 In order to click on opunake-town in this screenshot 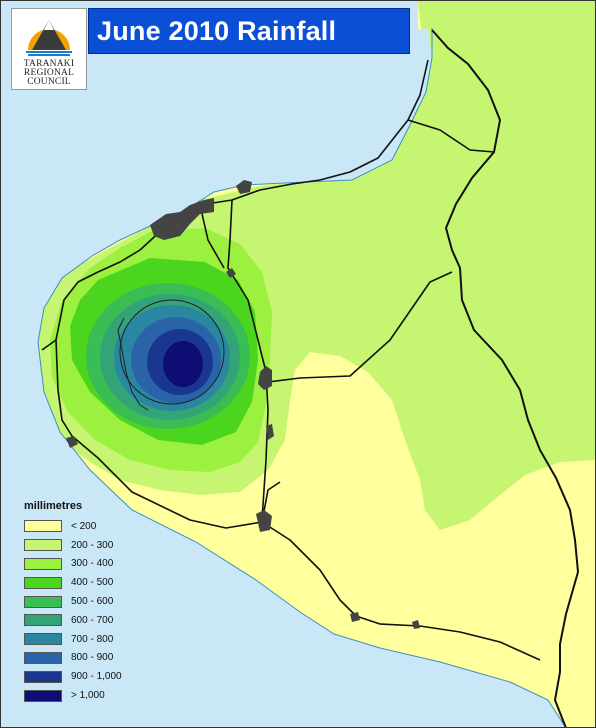, I will do `click(72, 442)`.